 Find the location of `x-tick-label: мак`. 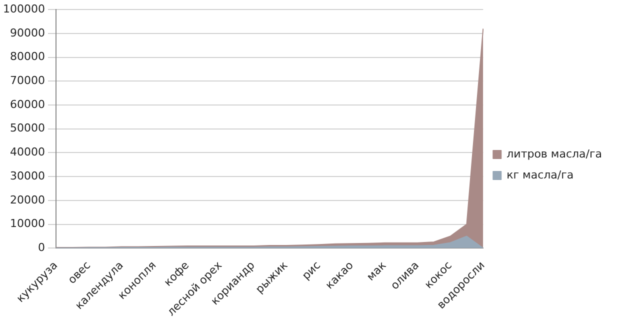

x-tick-label: мак is located at coordinates (376, 271).